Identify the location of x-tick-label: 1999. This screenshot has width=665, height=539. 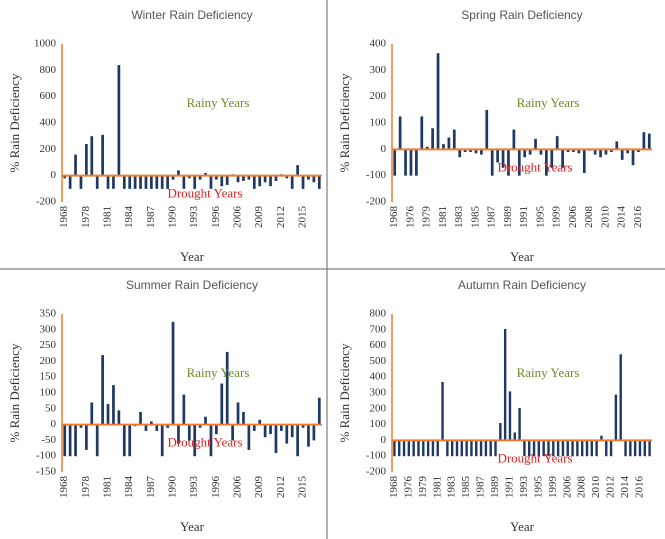
(553, 487).